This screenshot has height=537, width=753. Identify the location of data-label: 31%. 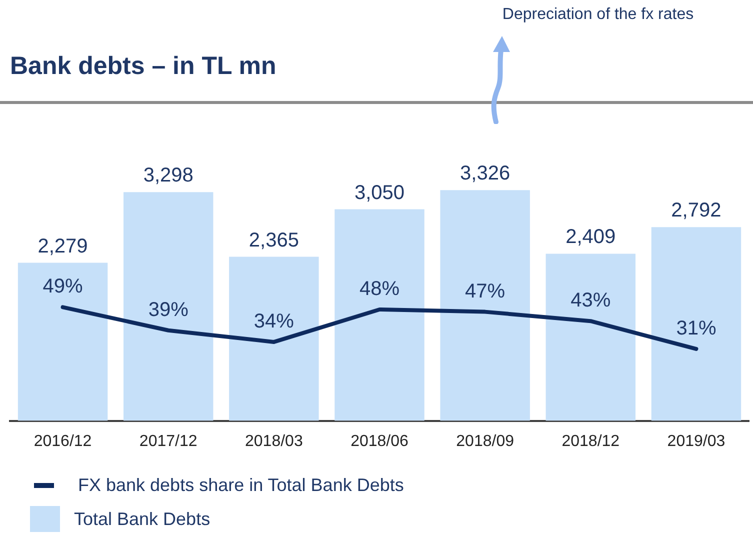
(696, 328).